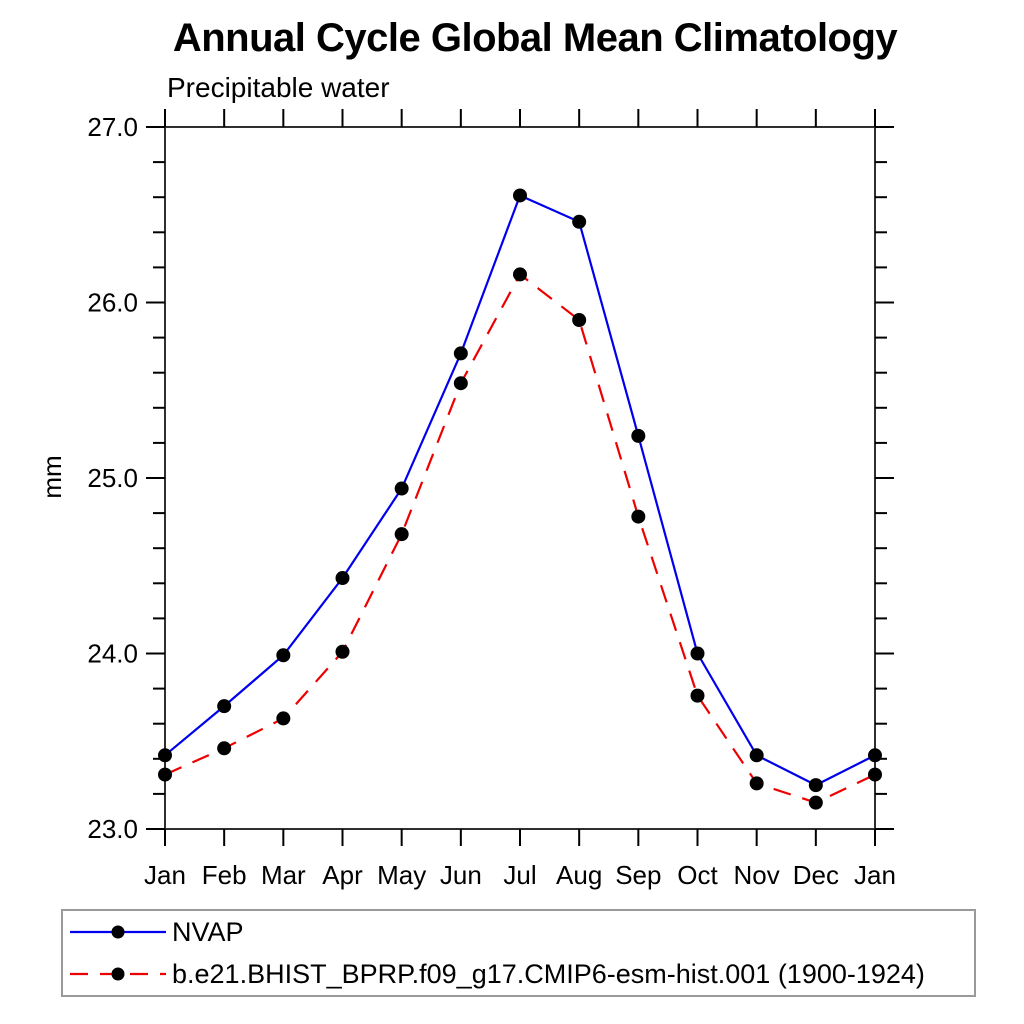  Describe the element at coordinates (757, 875) in the screenshot. I see `x-tick-label: Nov` at that location.